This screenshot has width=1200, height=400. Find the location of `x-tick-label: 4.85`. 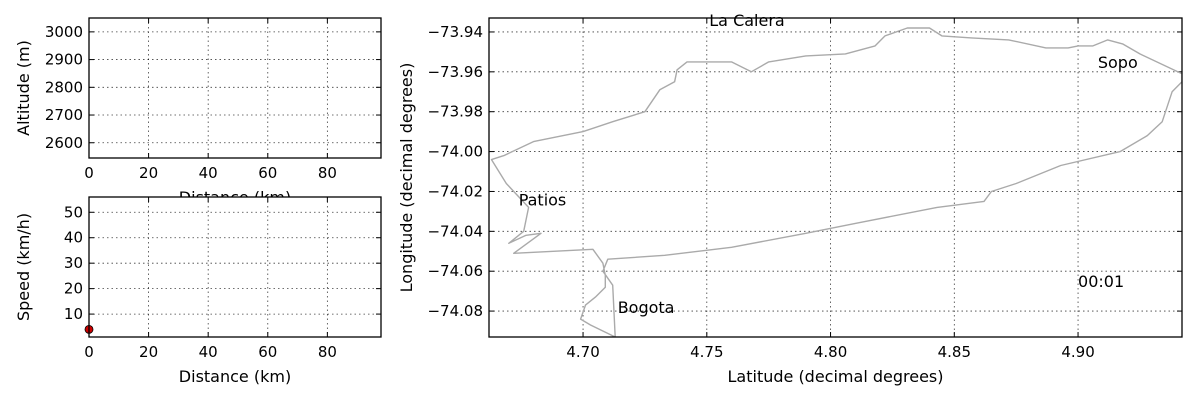

x-tick-label: 4.85 is located at coordinates (954, 352).